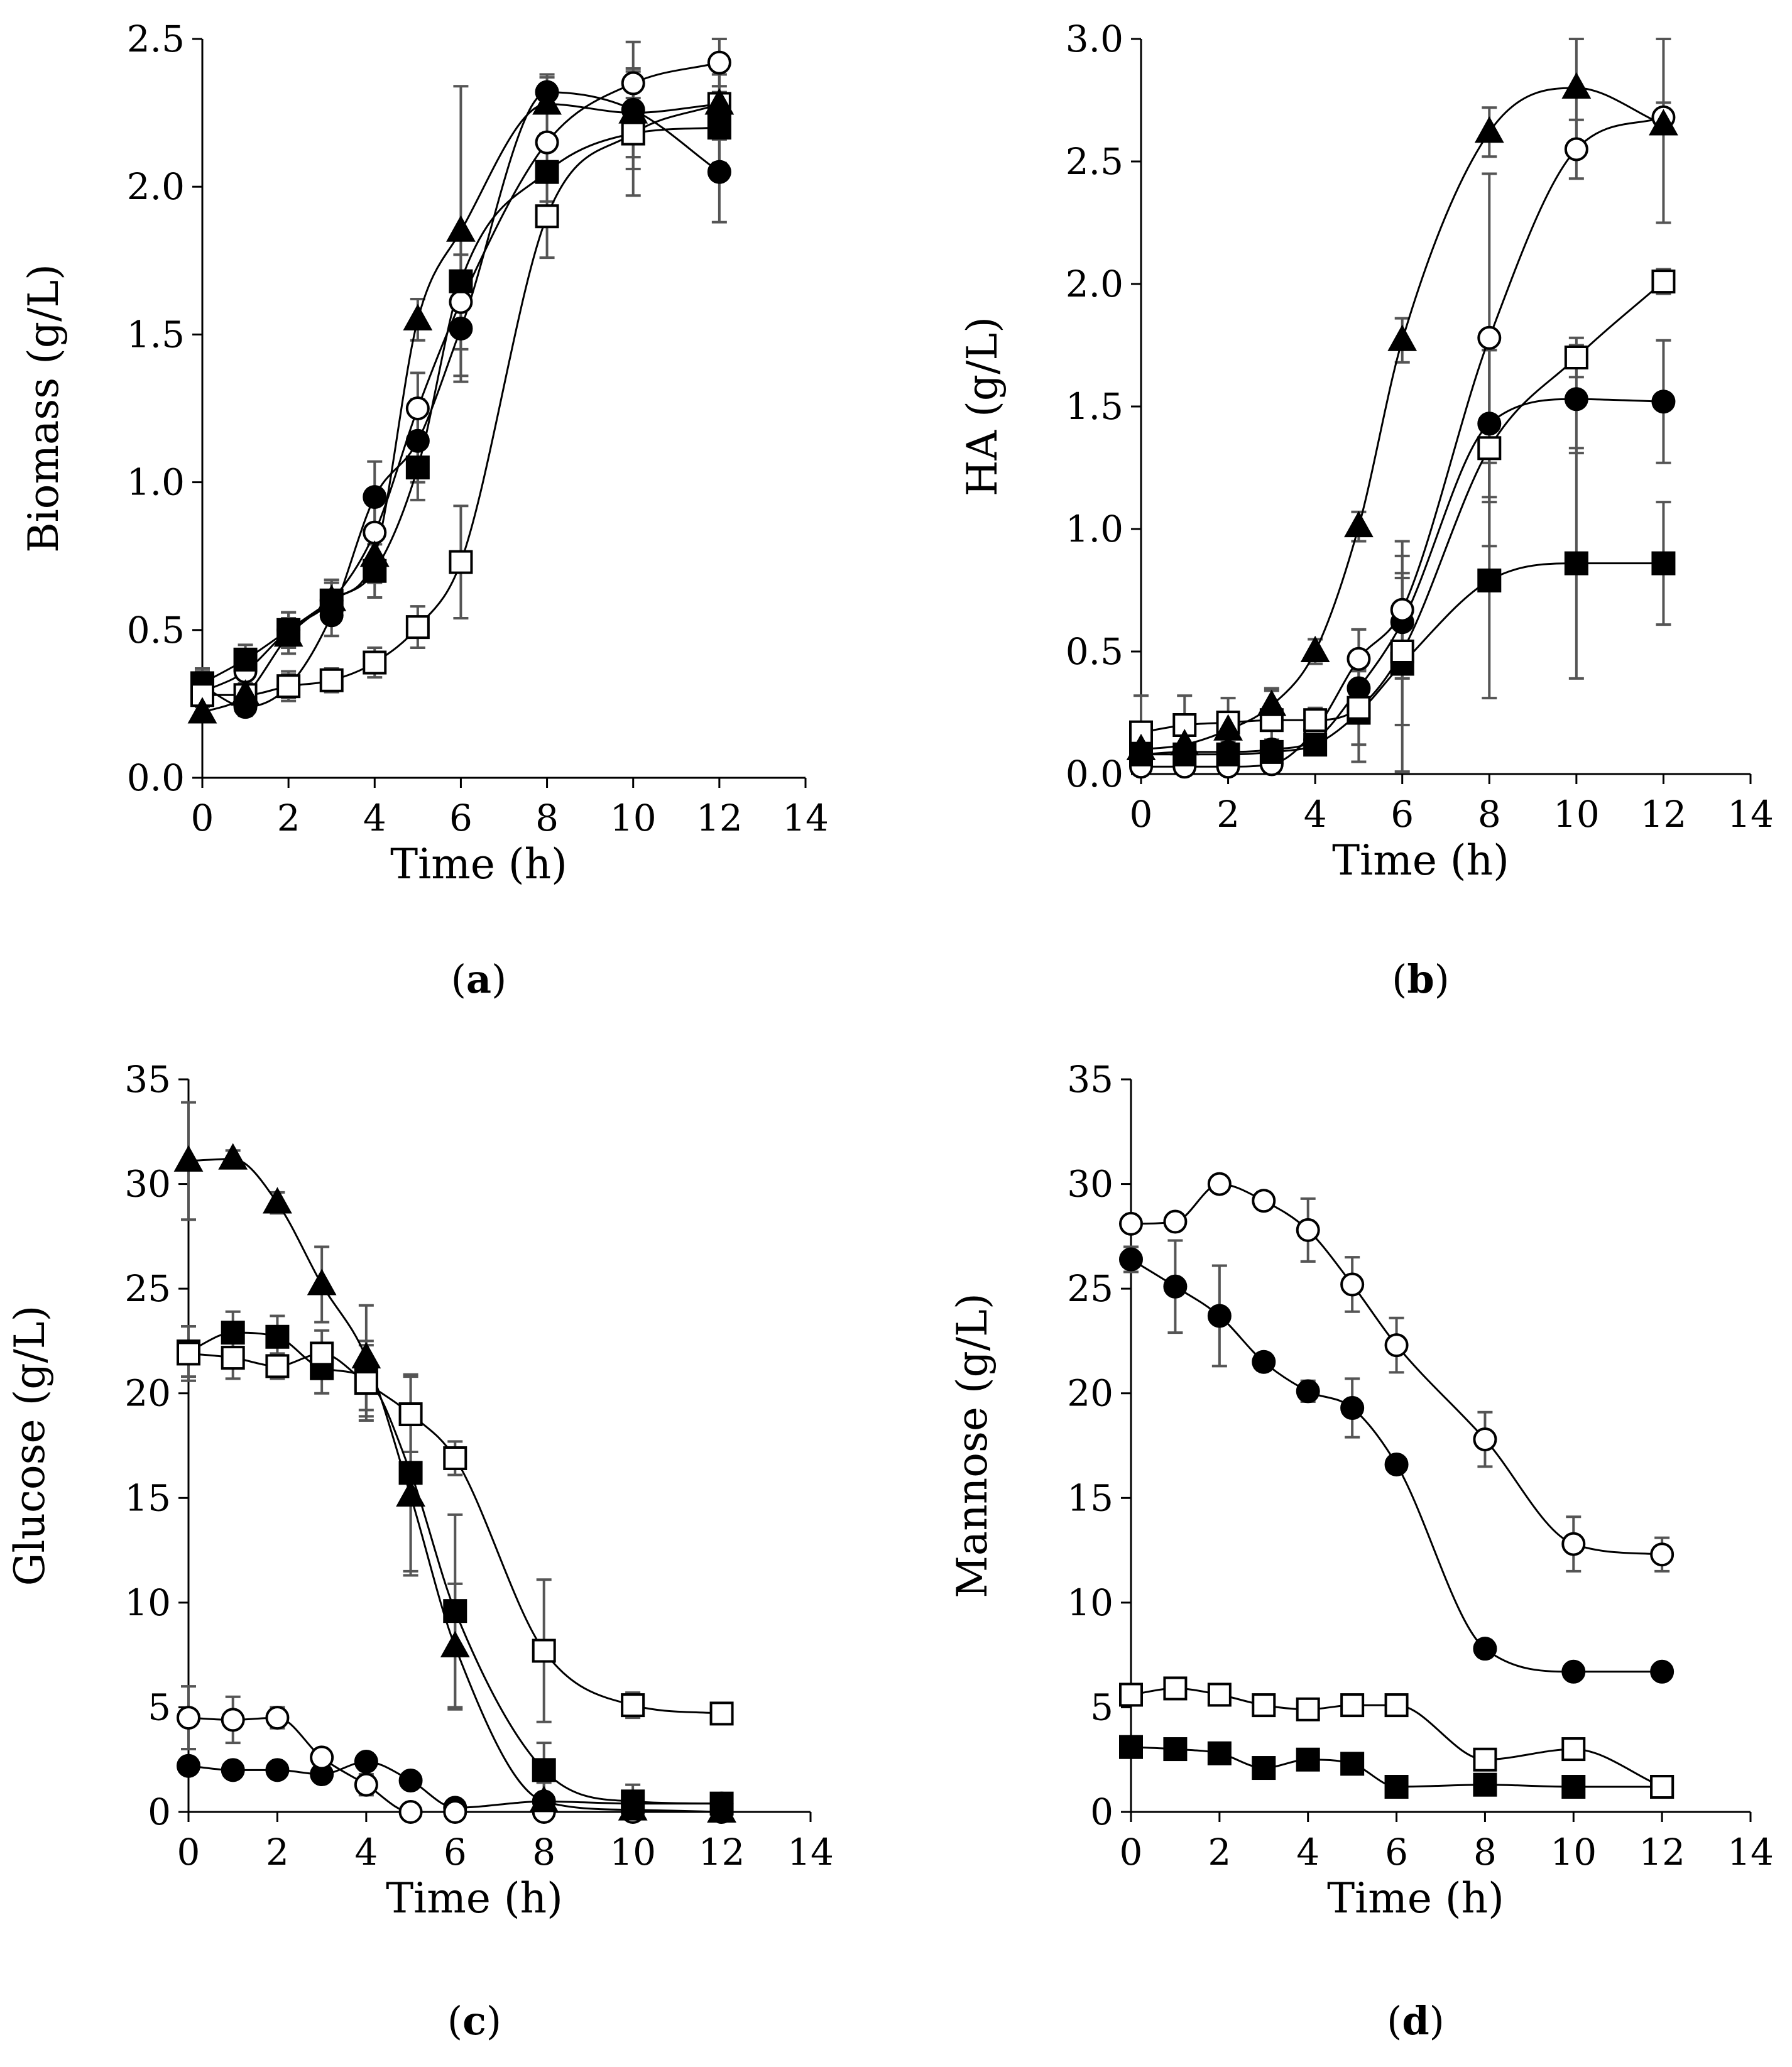 This screenshot has height=2067, width=1792. What do you see at coordinates (30, 1446) in the screenshot?
I see `y-axis-title: Glucose (g/L)` at bounding box center [30, 1446].